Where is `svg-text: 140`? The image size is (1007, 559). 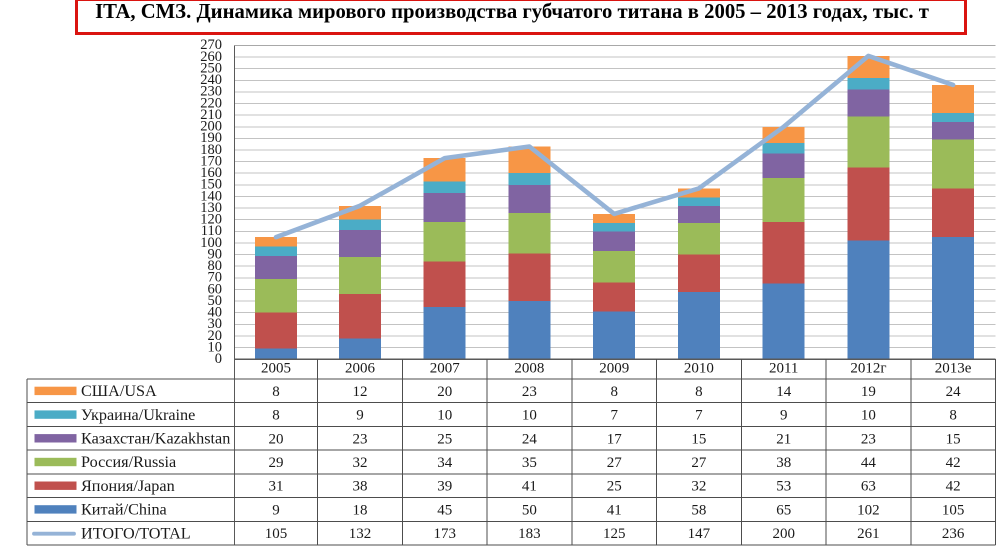 svg-text: 140 is located at coordinates (211, 196).